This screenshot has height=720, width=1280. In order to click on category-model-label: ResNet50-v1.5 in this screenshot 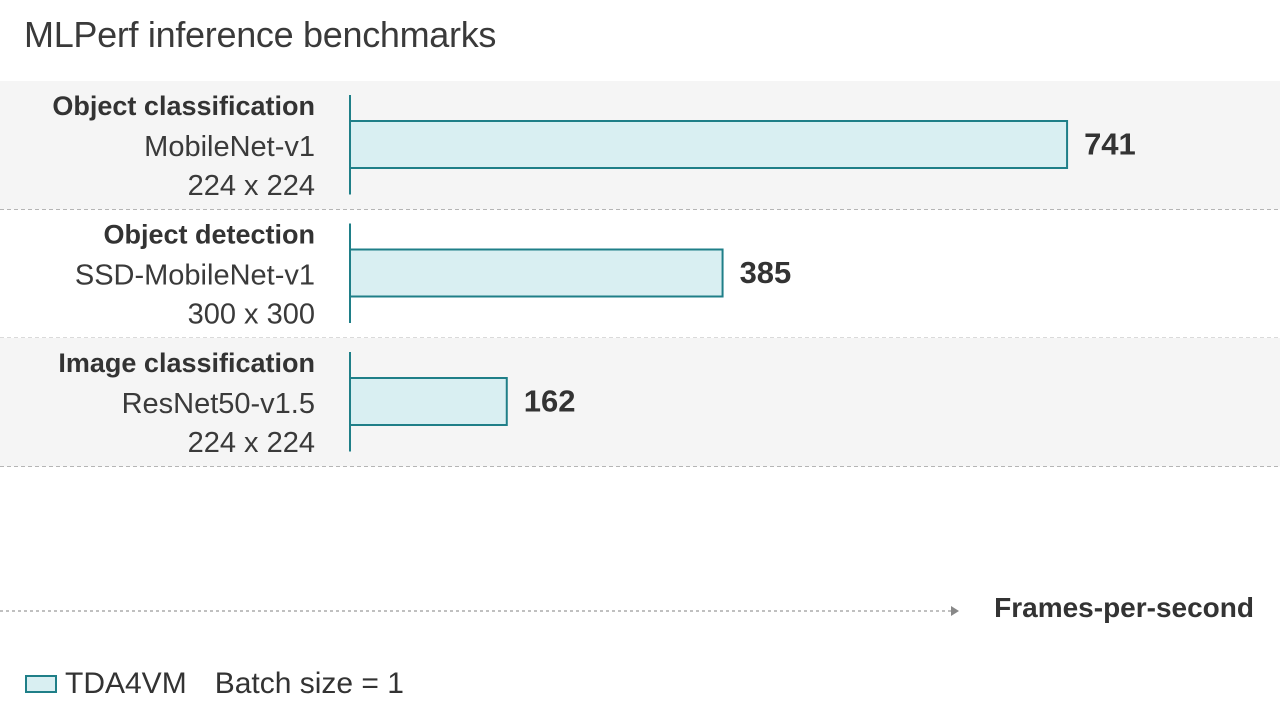, I will do `click(218, 404)`.